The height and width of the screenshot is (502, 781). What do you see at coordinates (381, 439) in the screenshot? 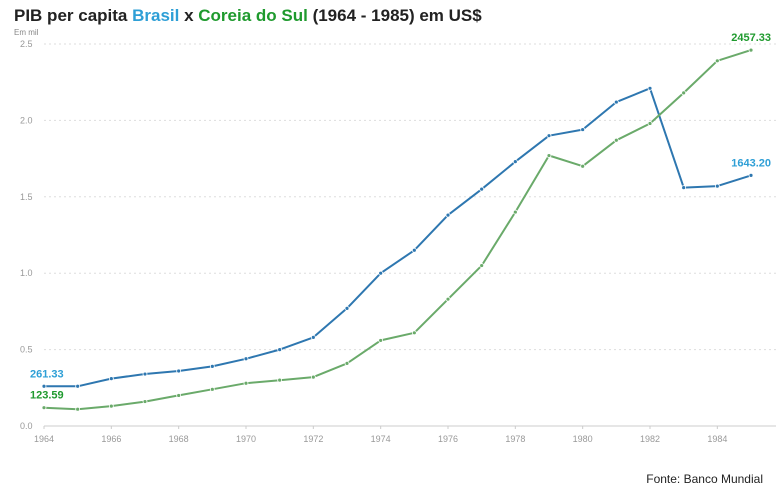
I see `x-tick-label: 1974` at bounding box center [381, 439].